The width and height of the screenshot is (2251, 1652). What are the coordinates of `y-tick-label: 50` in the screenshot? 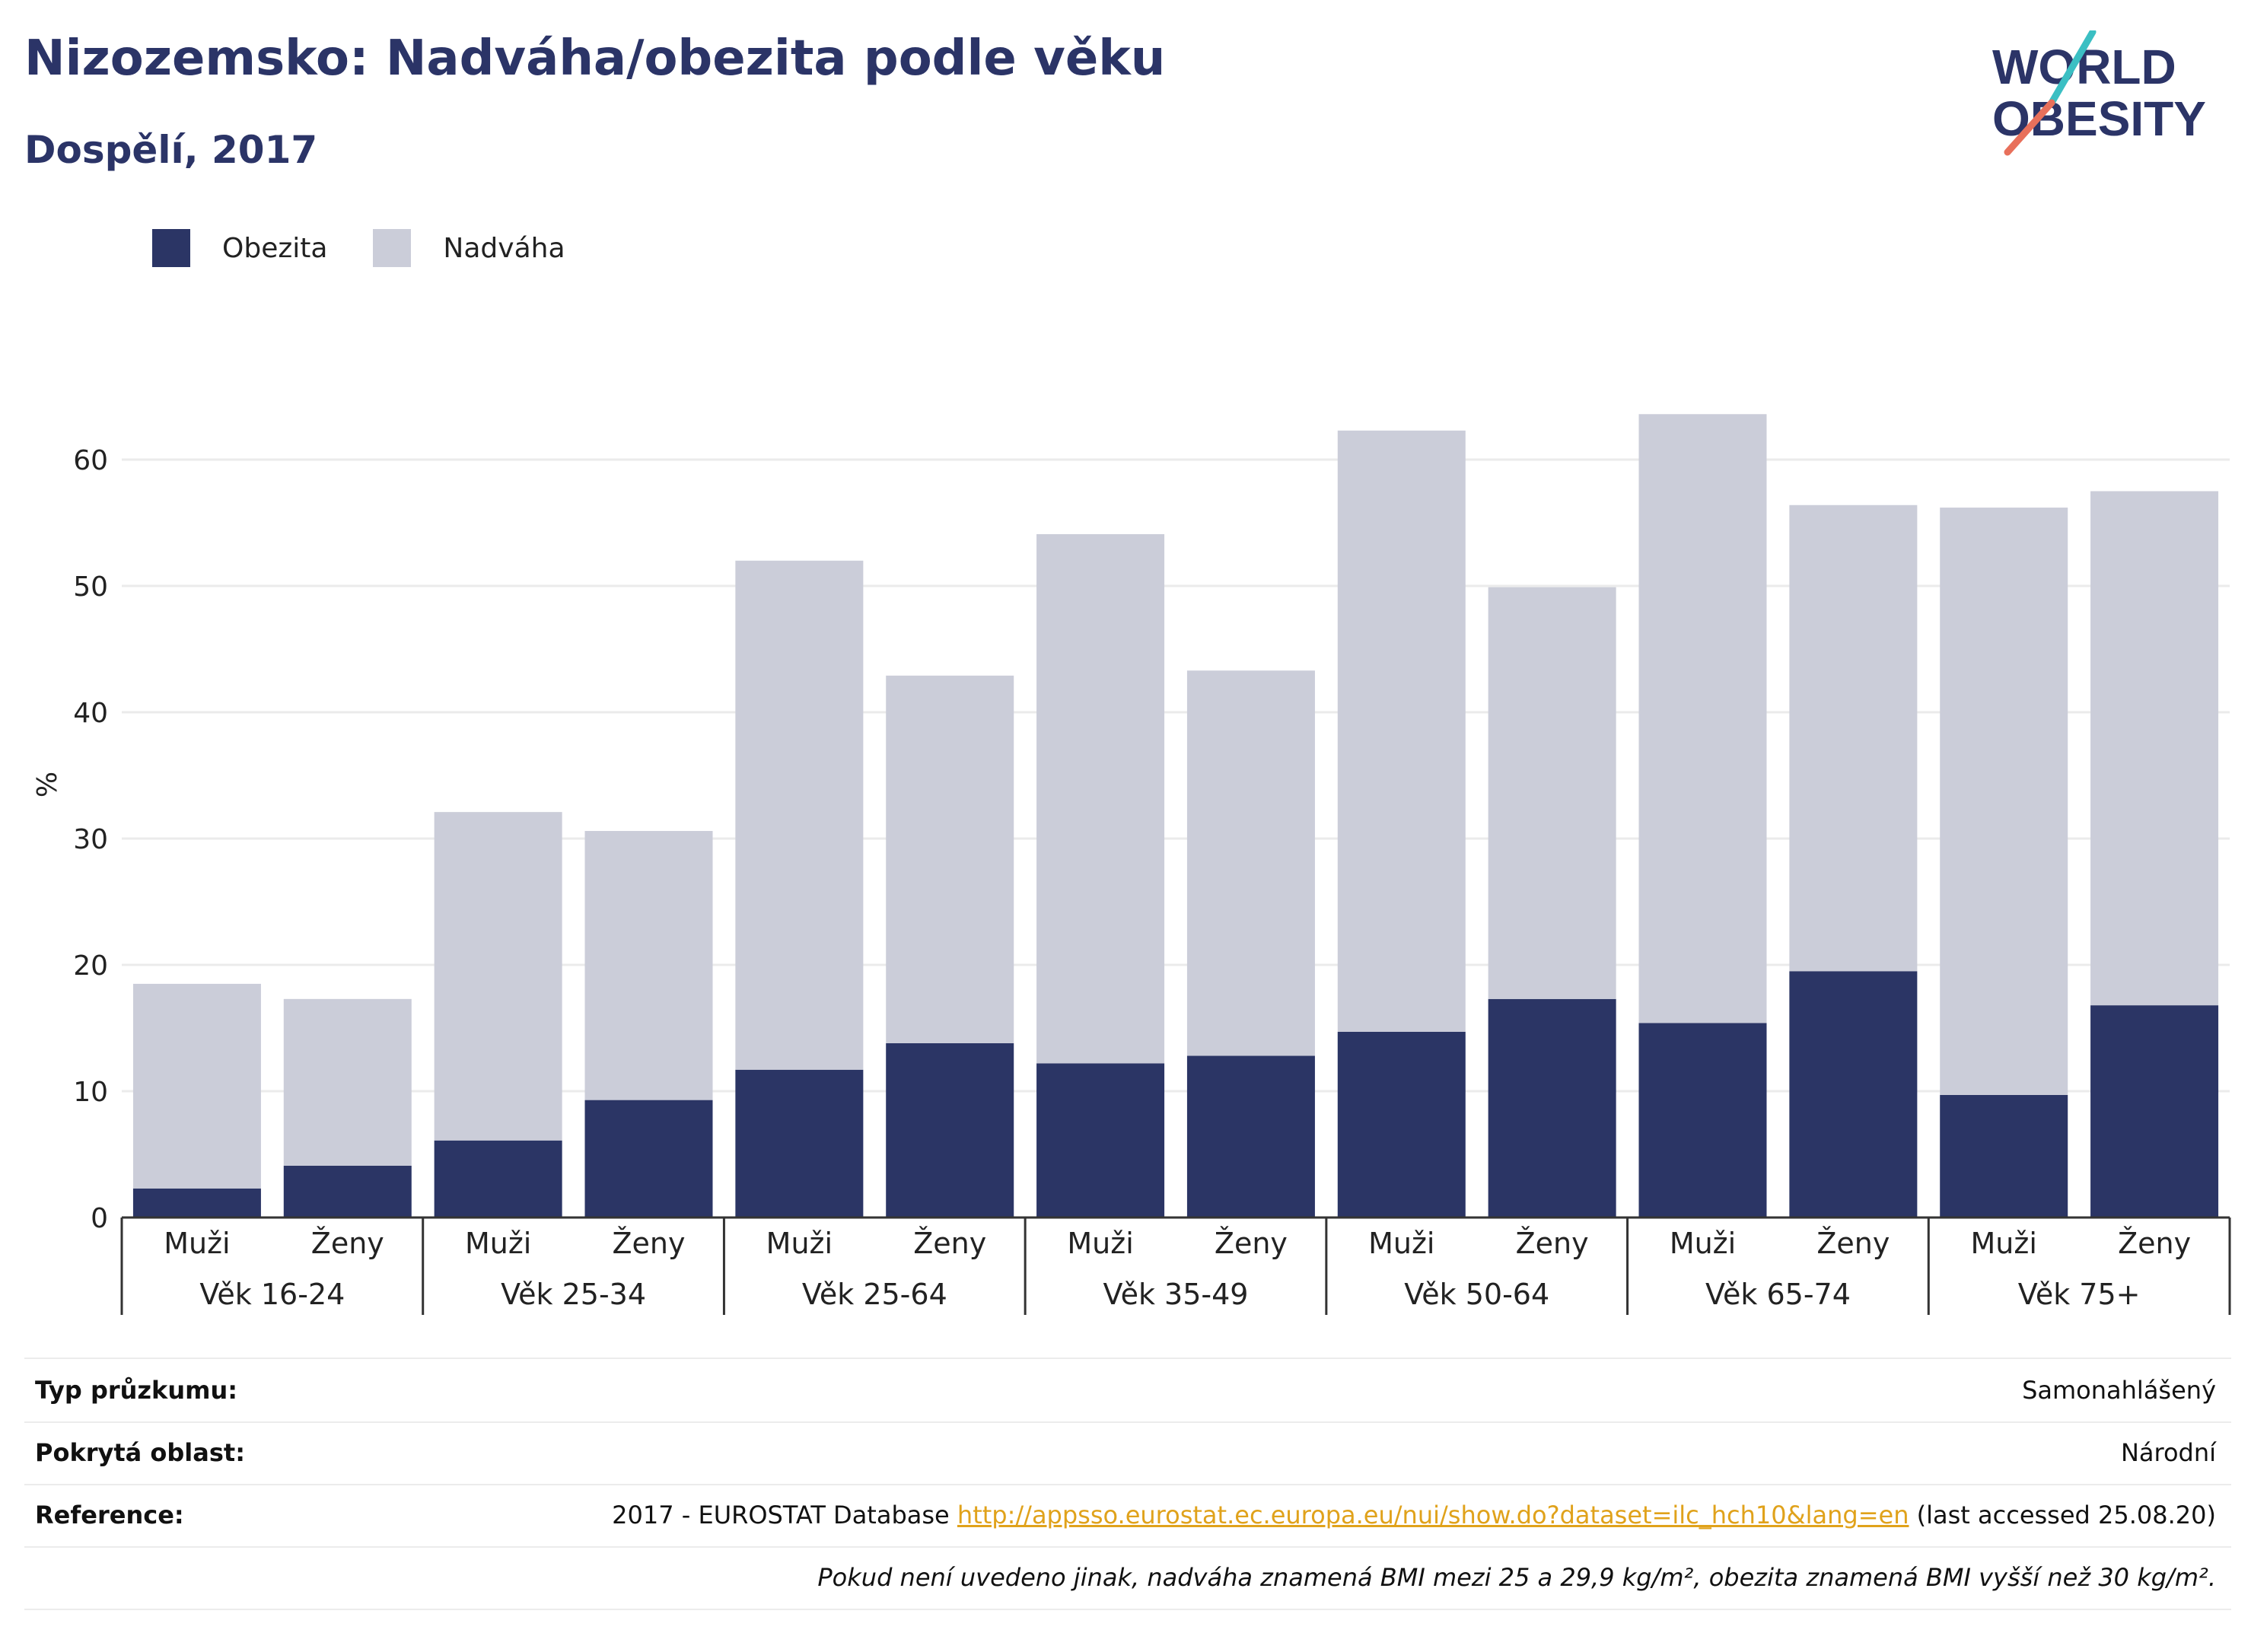 It's located at (90, 587).